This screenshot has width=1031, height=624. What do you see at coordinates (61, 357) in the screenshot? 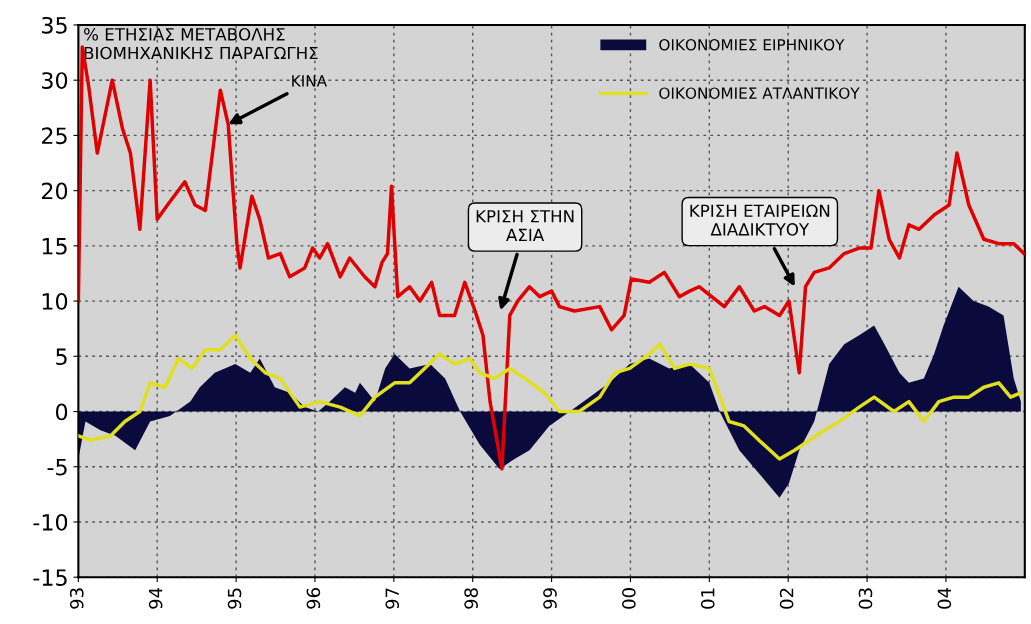
I see `y-tick-label: 5` at bounding box center [61, 357].